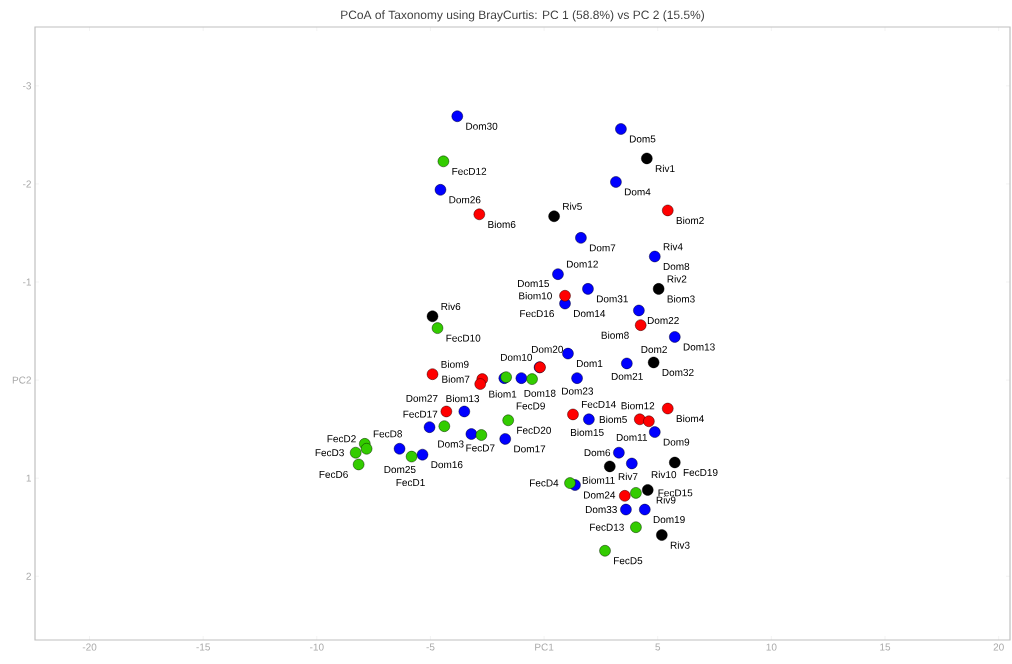 The image size is (1012, 664). What do you see at coordinates (203, 647) in the screenshot?
I see `x-tick-label: -15` at bounding box center [203, 647].